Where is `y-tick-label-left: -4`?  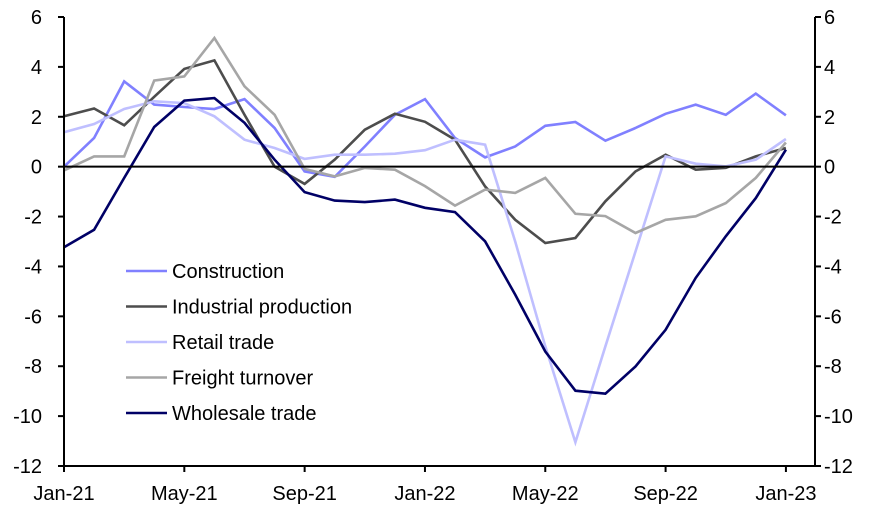
y-tick-label-left: -4 is located at coordinates (33, 267).